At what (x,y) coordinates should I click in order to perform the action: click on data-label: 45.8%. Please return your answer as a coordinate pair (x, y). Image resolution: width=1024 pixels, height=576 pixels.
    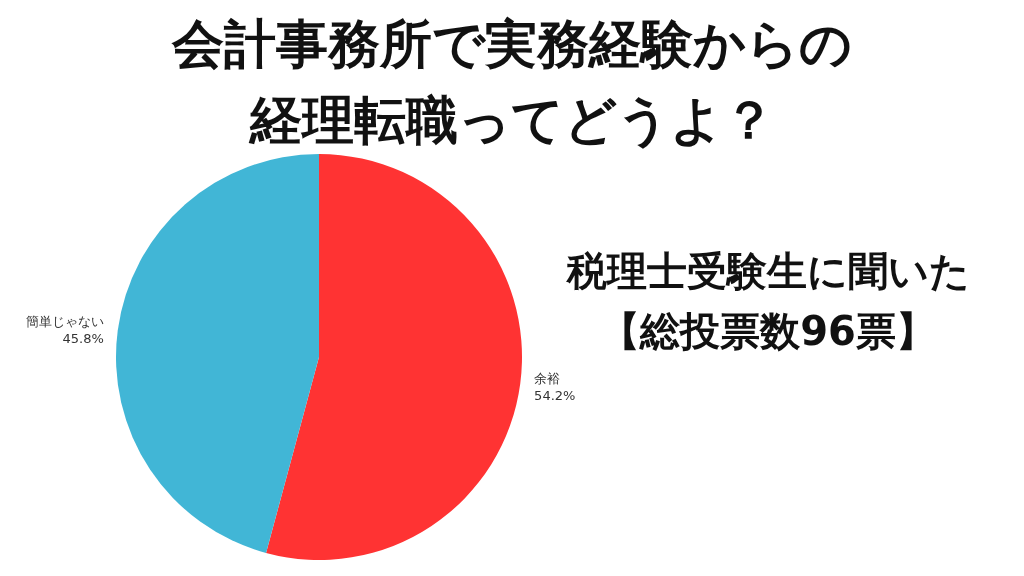
    Looking at the image, I should click on (83, 338).